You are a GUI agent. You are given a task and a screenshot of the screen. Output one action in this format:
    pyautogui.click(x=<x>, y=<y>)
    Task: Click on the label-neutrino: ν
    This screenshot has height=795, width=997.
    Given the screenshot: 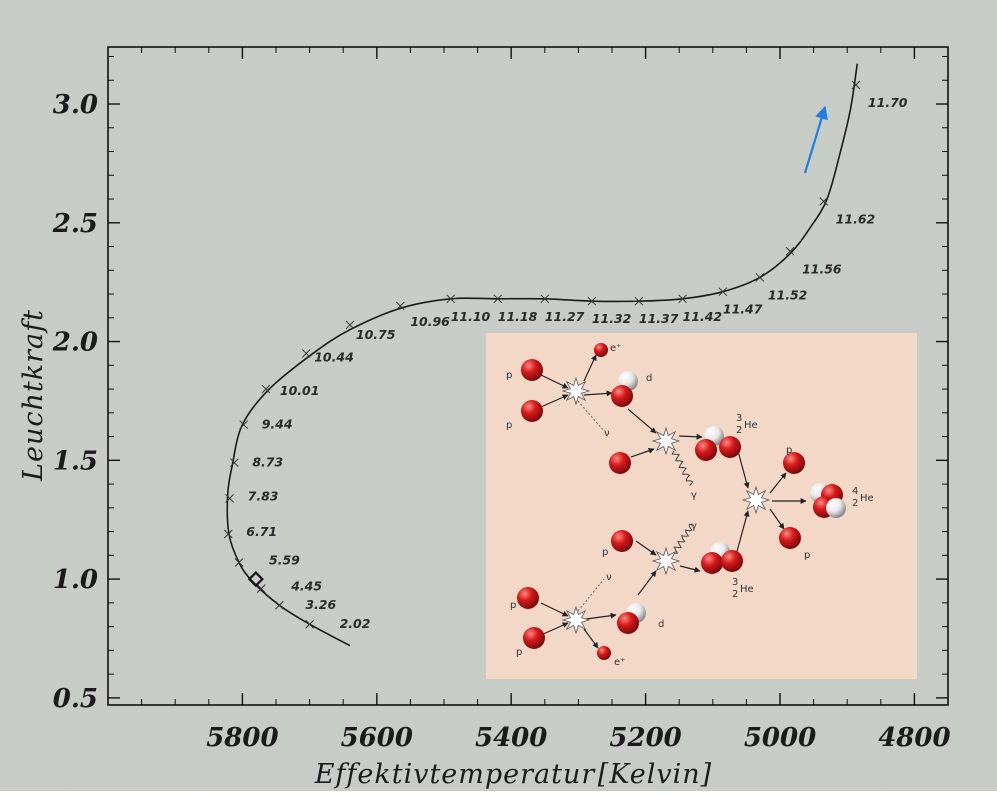 What is the action you would take?
    pyautogui.click(x=609, y=577)
    